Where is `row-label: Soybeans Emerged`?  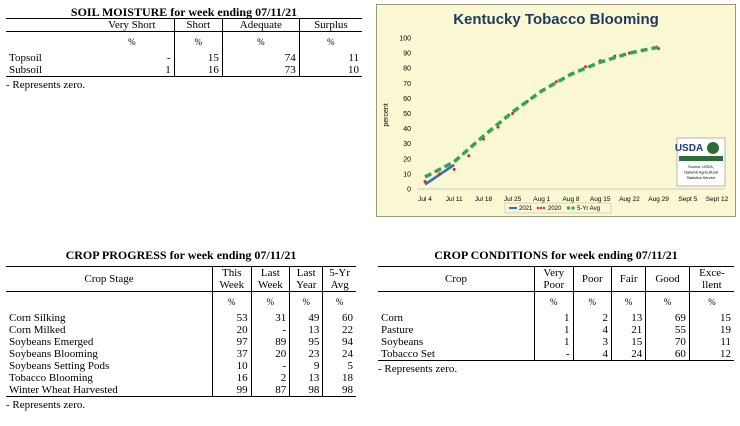
row-label: Soybeans Emerged is located at coordinates (51, 341).